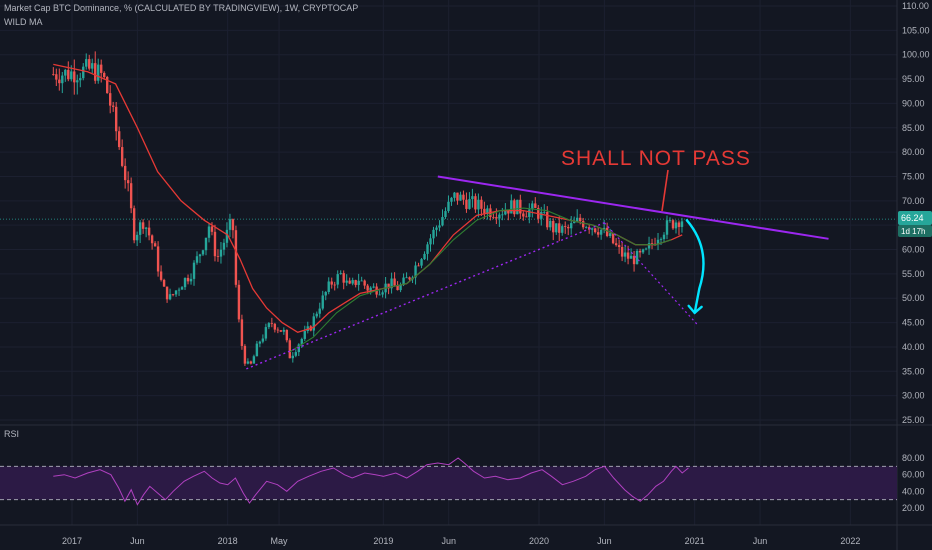 The width and height of the screenshot is (932, 550). I want to click on price-tick-7: 75.00, so click(913, 176).